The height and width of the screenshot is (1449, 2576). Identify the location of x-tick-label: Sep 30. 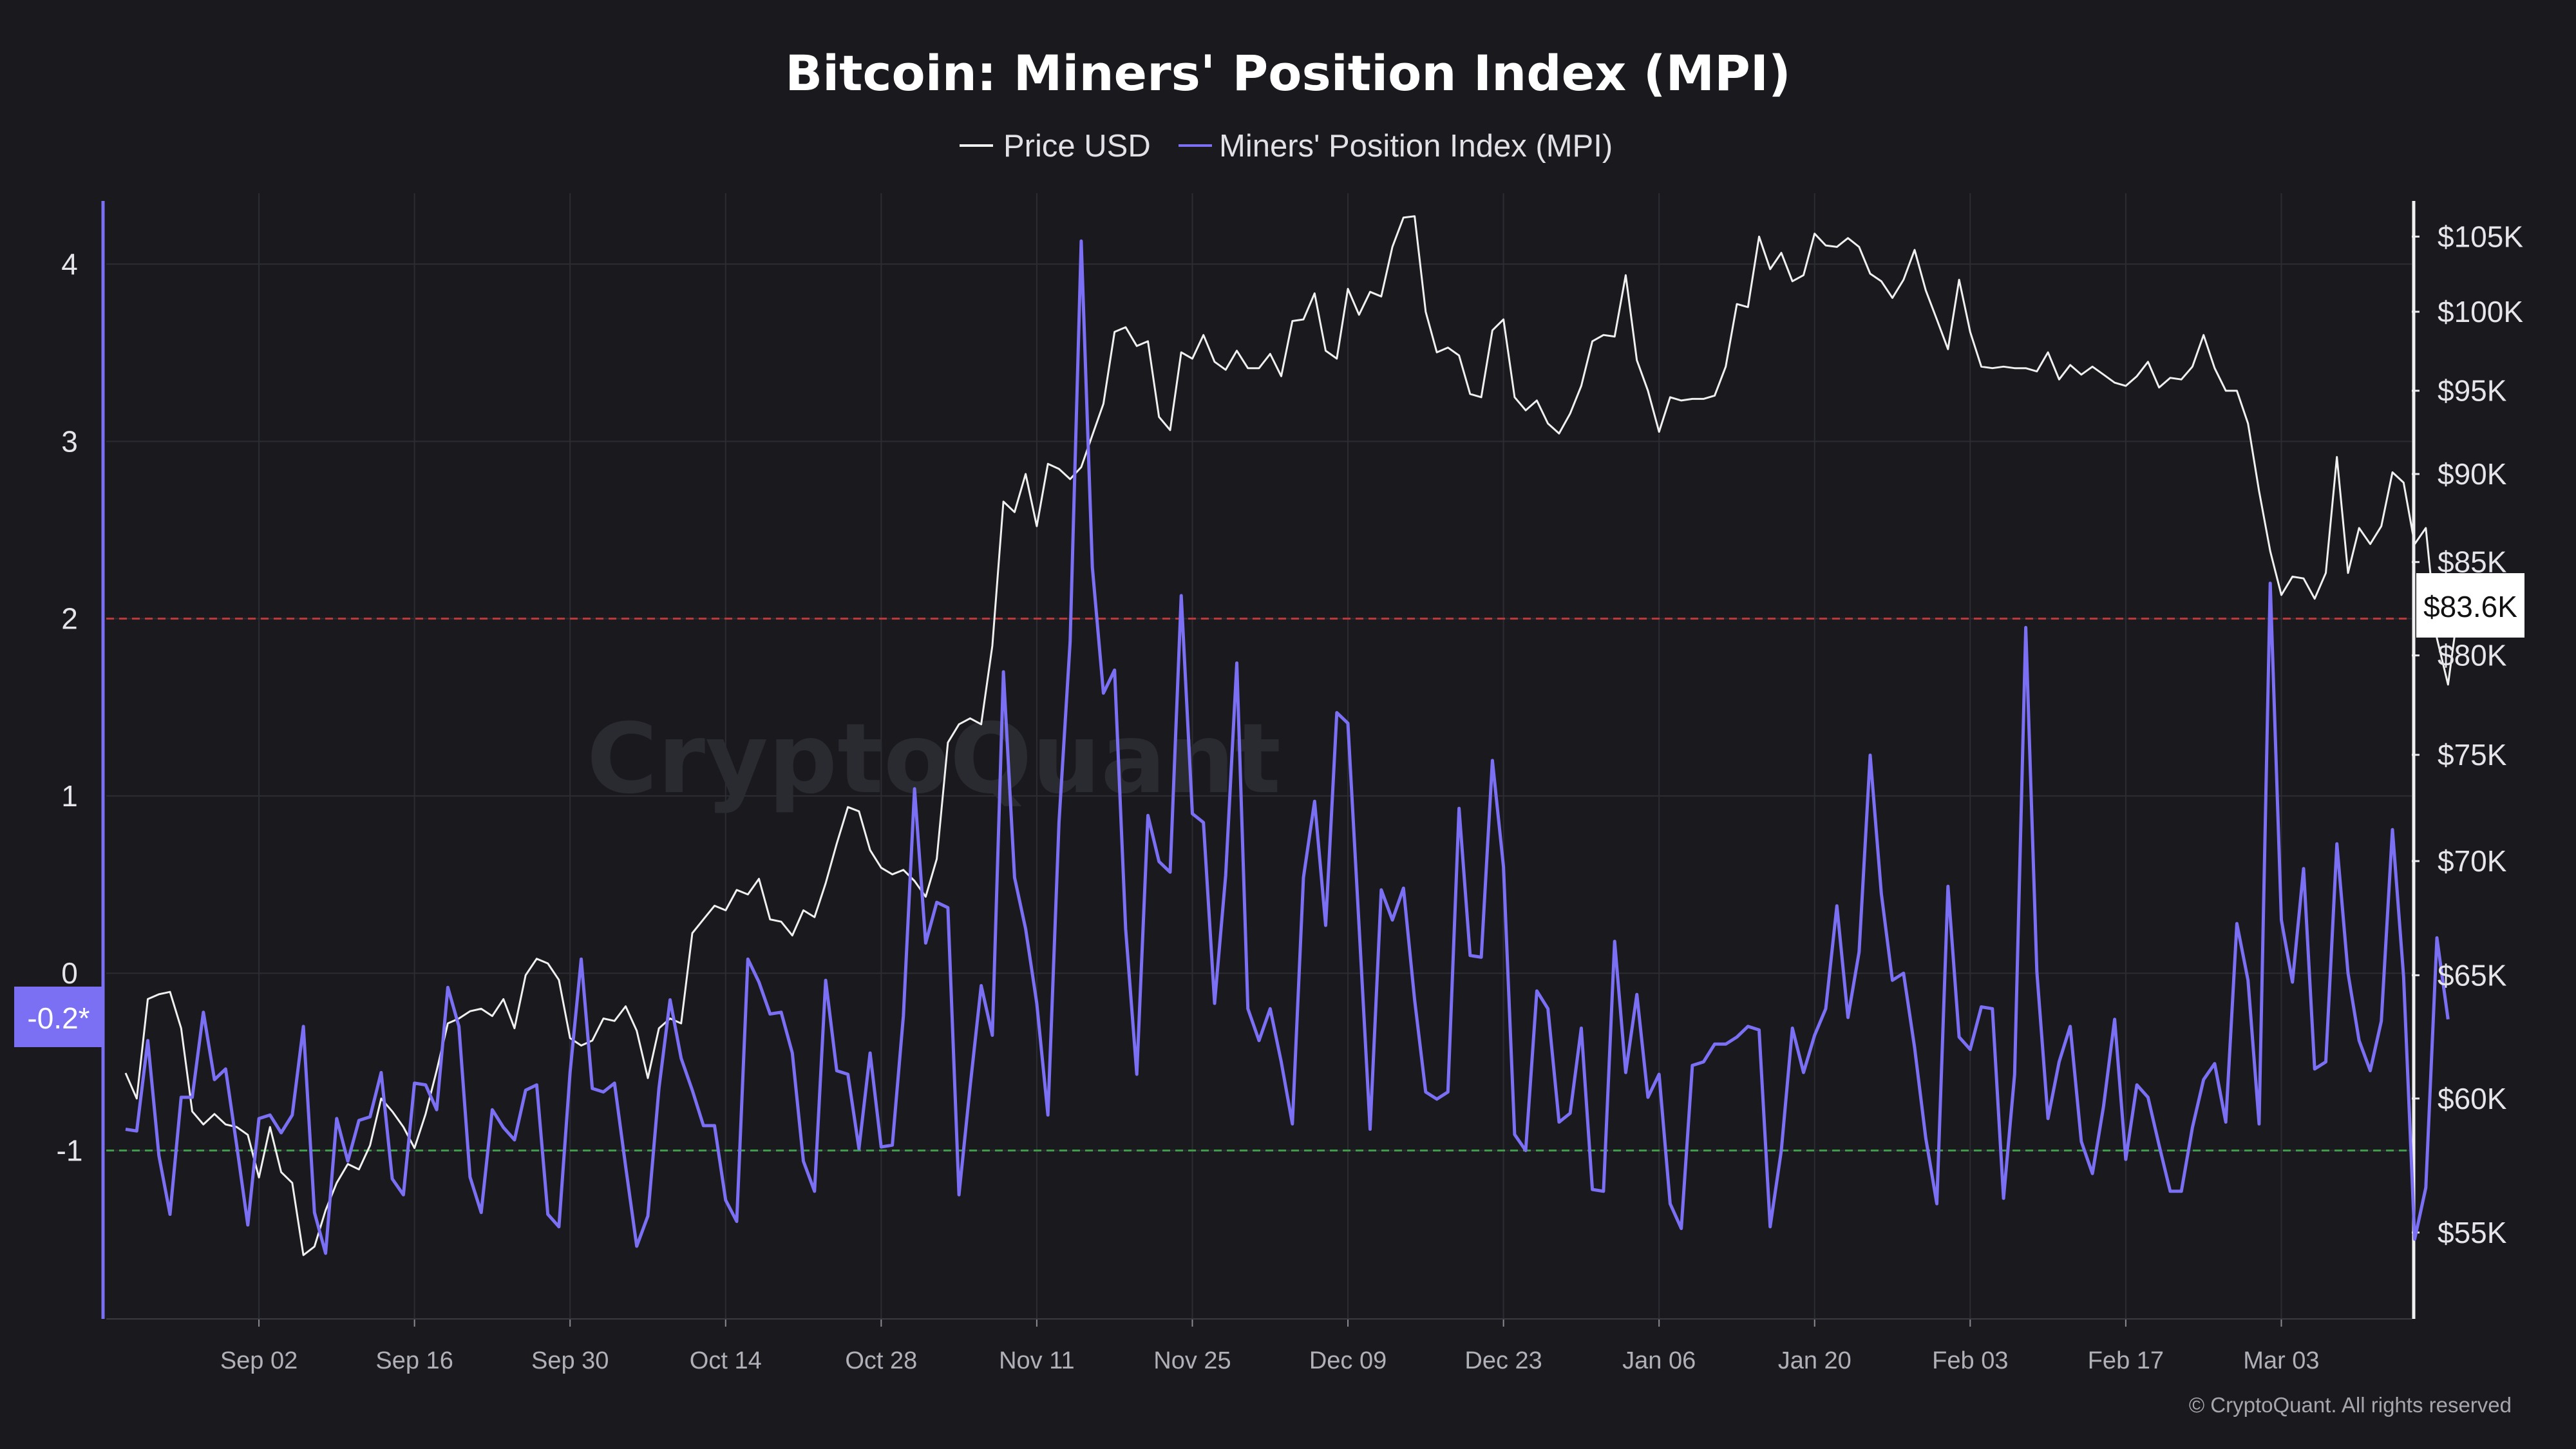
(570, 1360).